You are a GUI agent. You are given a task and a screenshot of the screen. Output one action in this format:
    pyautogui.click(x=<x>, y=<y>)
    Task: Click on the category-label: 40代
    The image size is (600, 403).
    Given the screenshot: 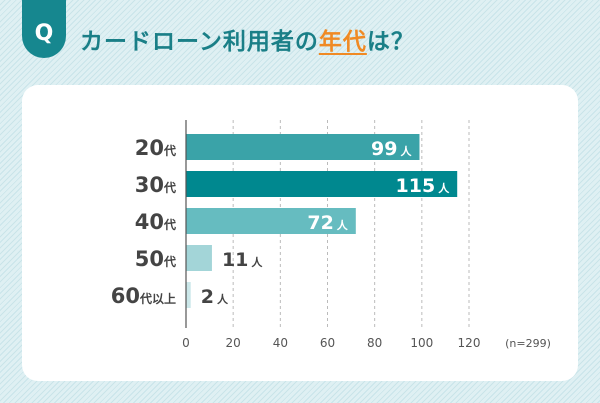 What is the action you would take?
    pyautogui.click(x=155, y=222)
    